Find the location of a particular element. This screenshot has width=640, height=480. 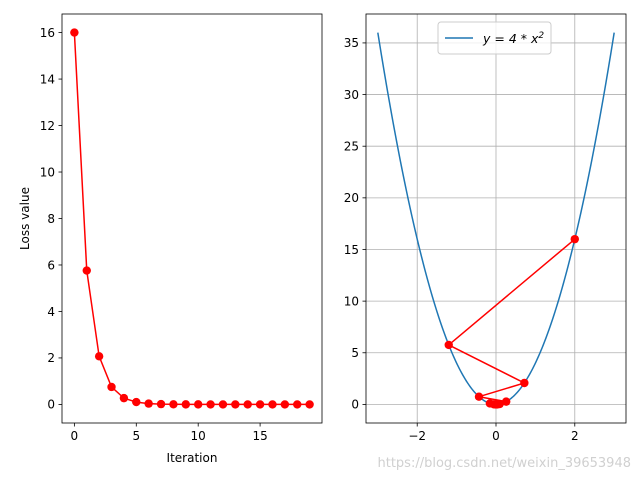

y-tick-label: 20 is located at coordinates (351, 198).